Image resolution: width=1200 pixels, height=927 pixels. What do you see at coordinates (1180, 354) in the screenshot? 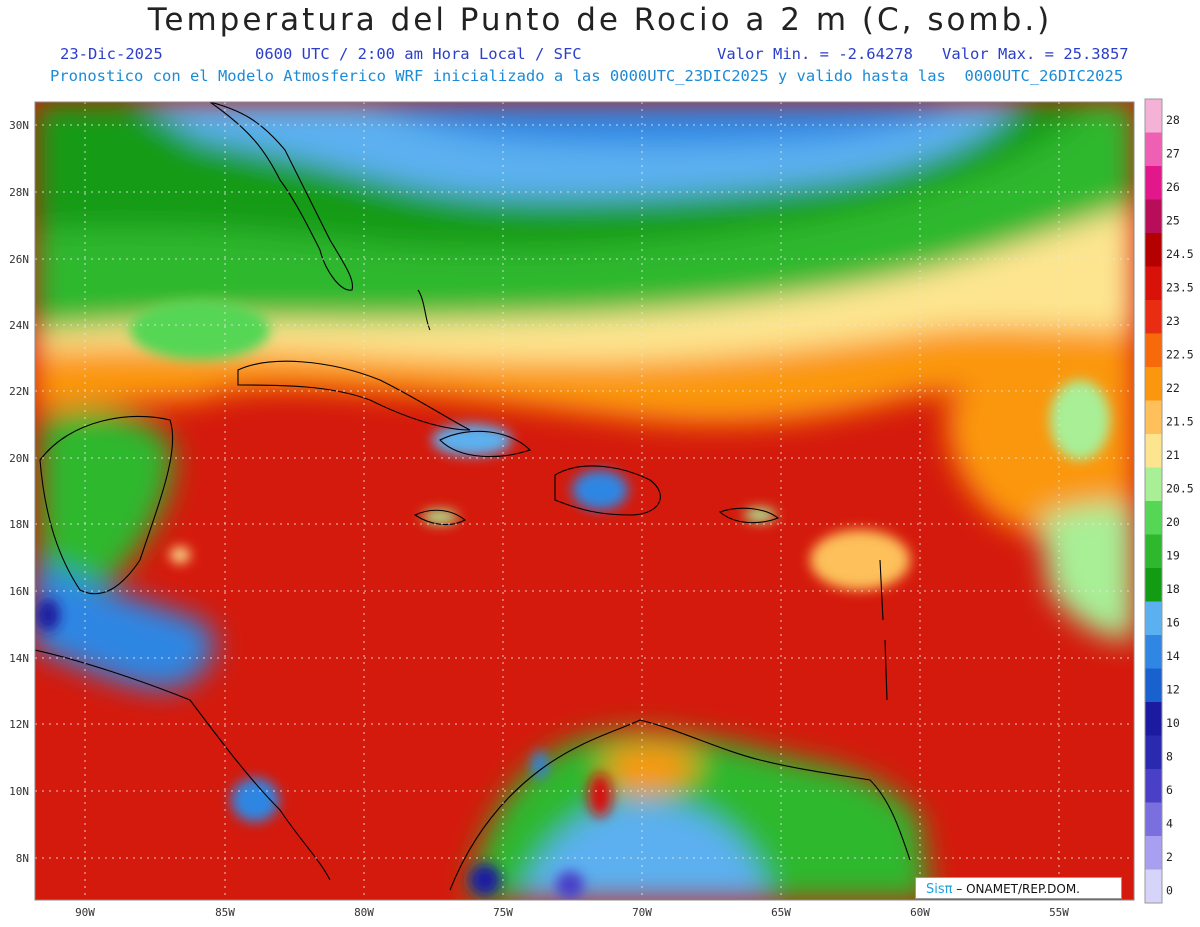
I see `colorbar-label: 22.5` at bounding box center [1180, 354].